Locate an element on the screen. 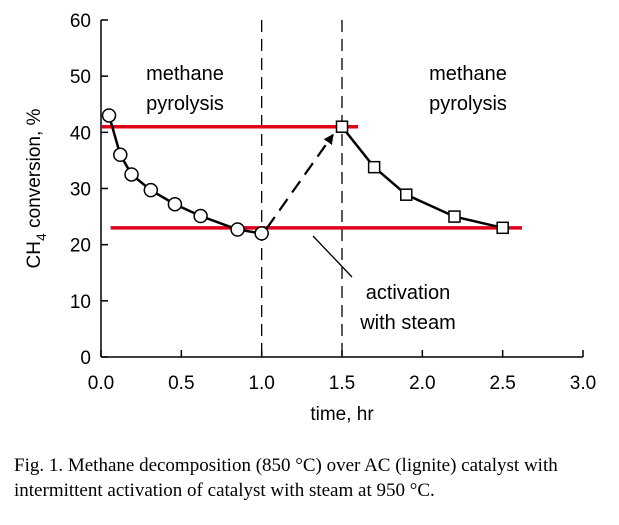 The height and width of the screenshot is (525, 619). y-tick-label: 50 is located at coordinates (80, 77).